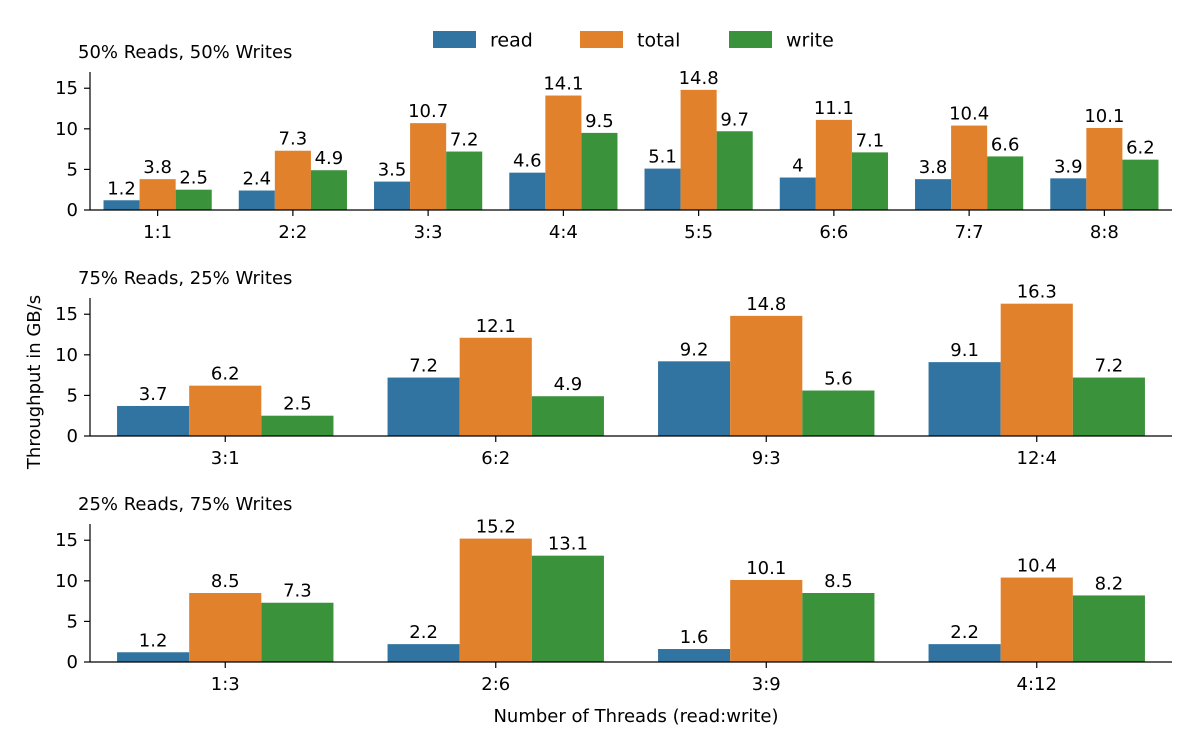 Image resolution: width=1200 pixels, height=750 pixels. What do you see at coordinates (568, 384) in the screenshot?
I see `data-label-write-6:2: 4.9` at bounding box center [568, 384].